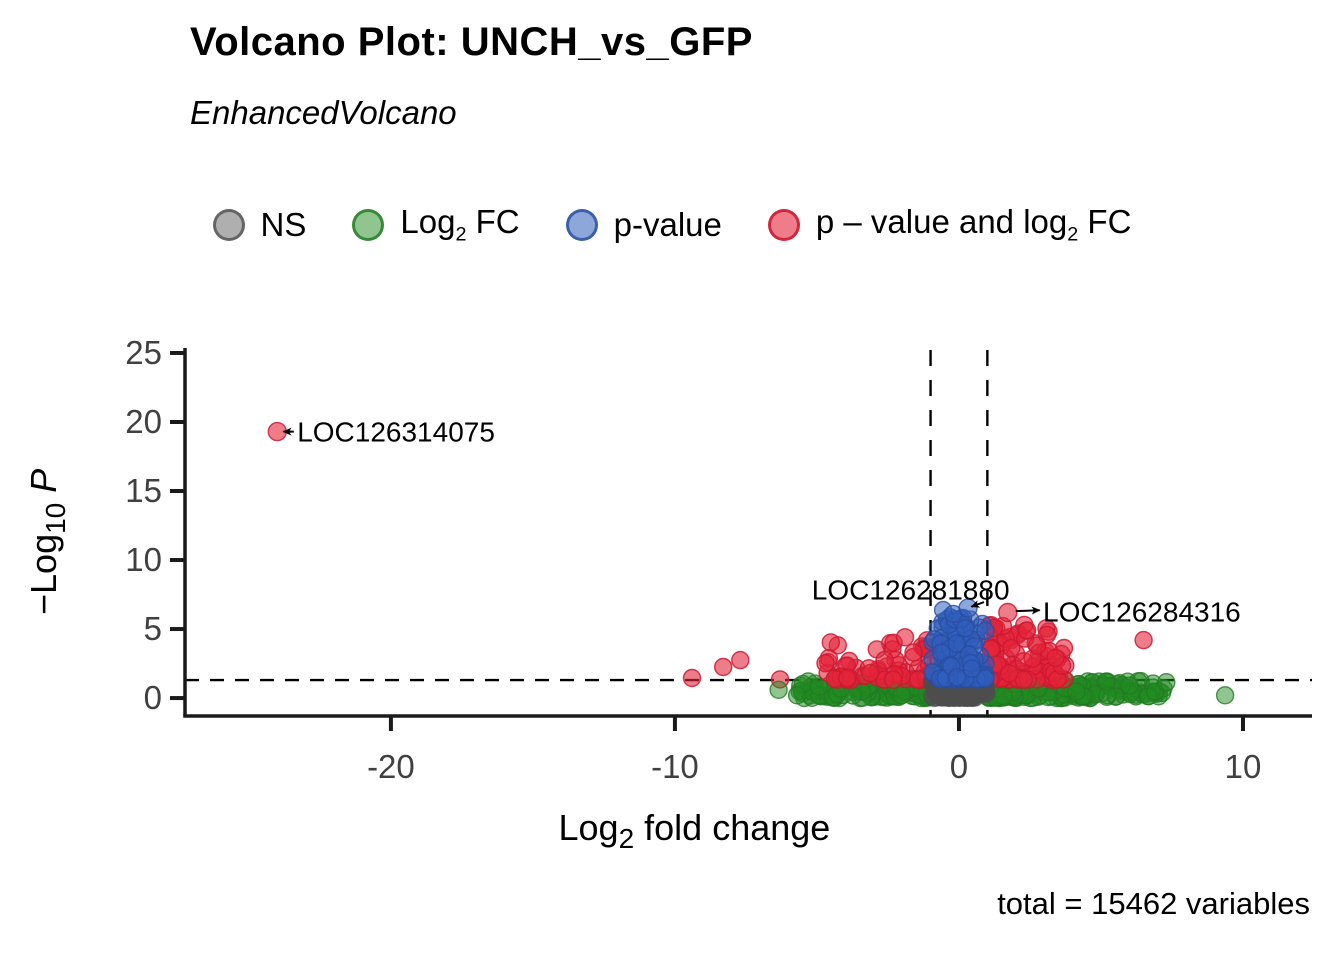  I want to click on y-axis-title: −Log10 P, so click(47, 542).